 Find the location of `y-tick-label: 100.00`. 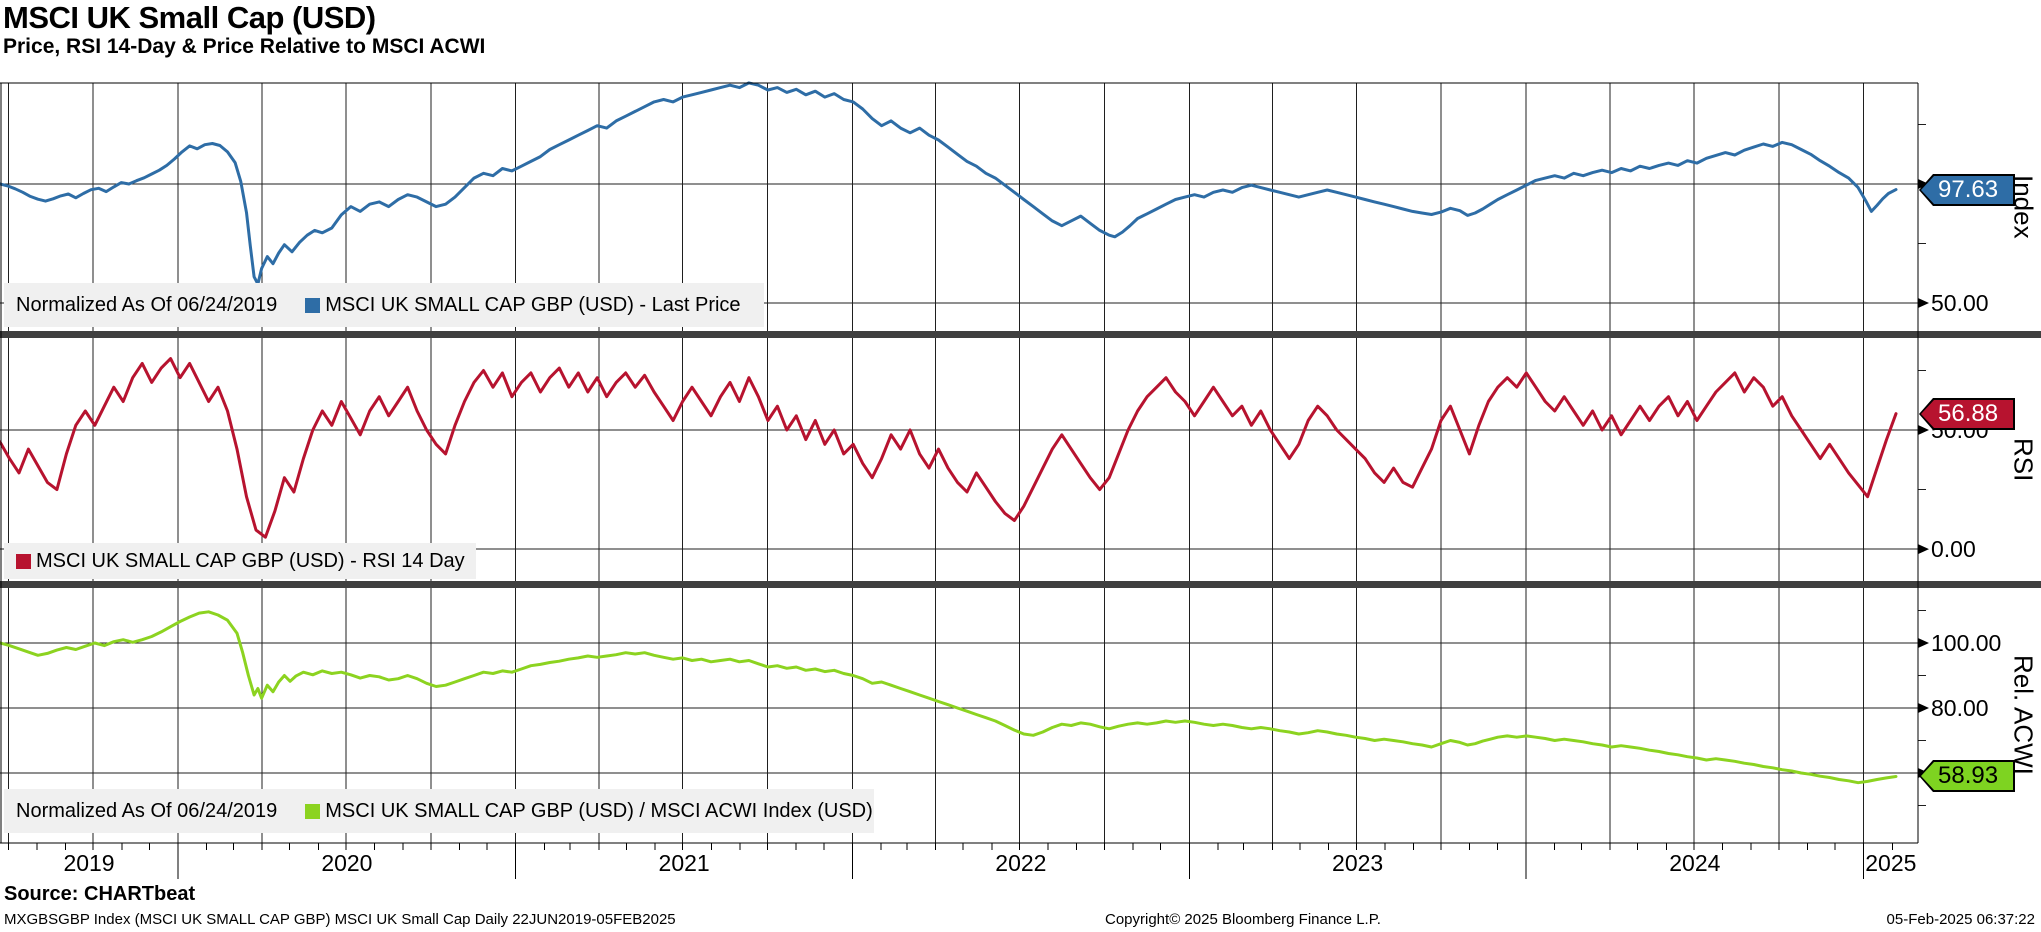

y-tick-label: 100.00 is located at coordinates (1966, 642).